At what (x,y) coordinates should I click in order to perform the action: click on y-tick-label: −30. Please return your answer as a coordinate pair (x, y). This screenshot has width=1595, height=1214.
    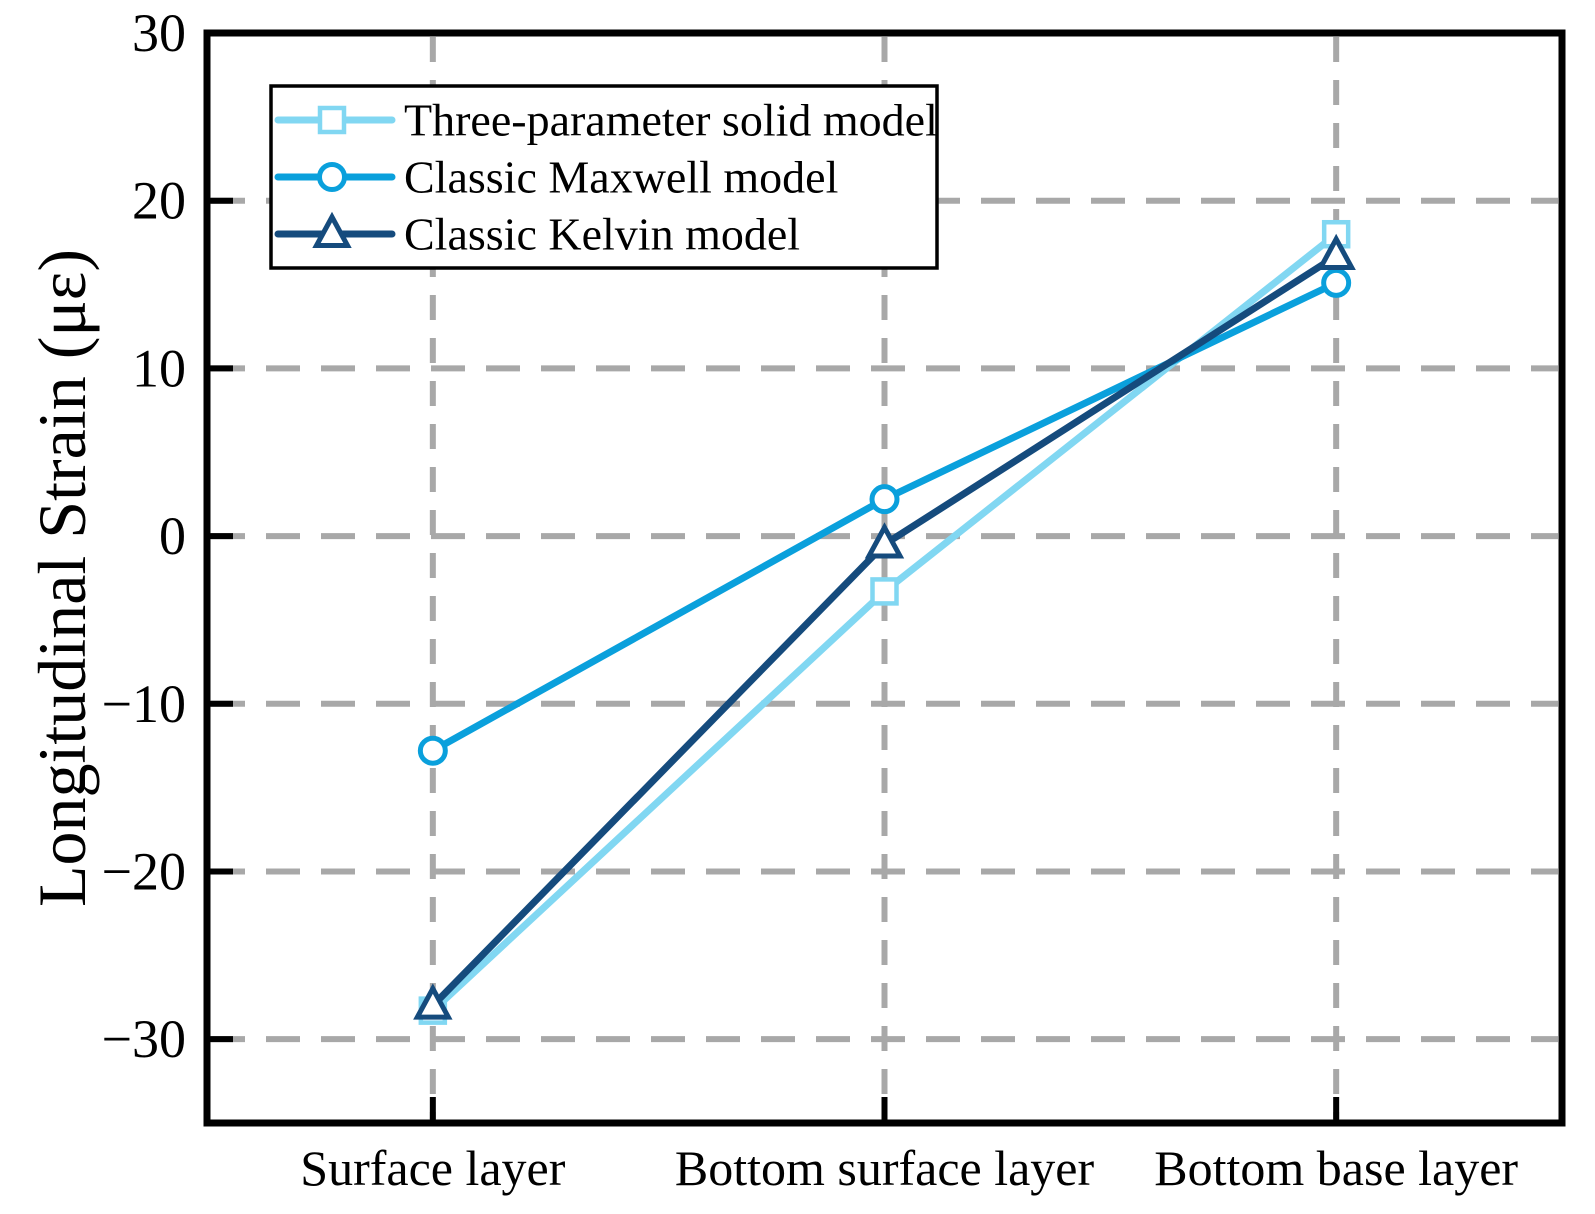
    Looking at the image, I should click on (144, 1039).